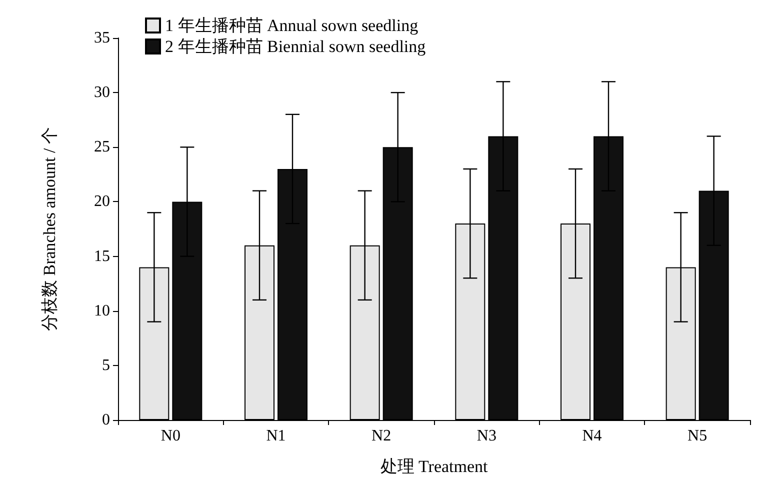  I want to click on x-axis-title: 处理 Treatment, so click(434, 466).